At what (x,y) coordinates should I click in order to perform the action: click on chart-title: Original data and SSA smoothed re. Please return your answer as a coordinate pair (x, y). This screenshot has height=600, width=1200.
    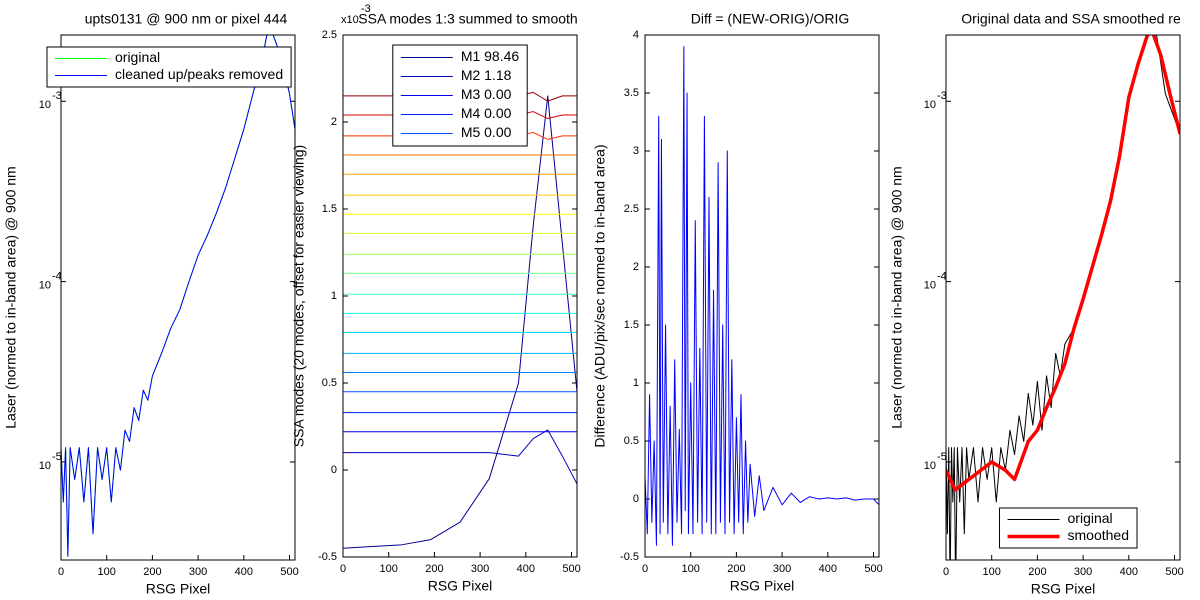
    Looking at the image, I should click on (1071, 19).